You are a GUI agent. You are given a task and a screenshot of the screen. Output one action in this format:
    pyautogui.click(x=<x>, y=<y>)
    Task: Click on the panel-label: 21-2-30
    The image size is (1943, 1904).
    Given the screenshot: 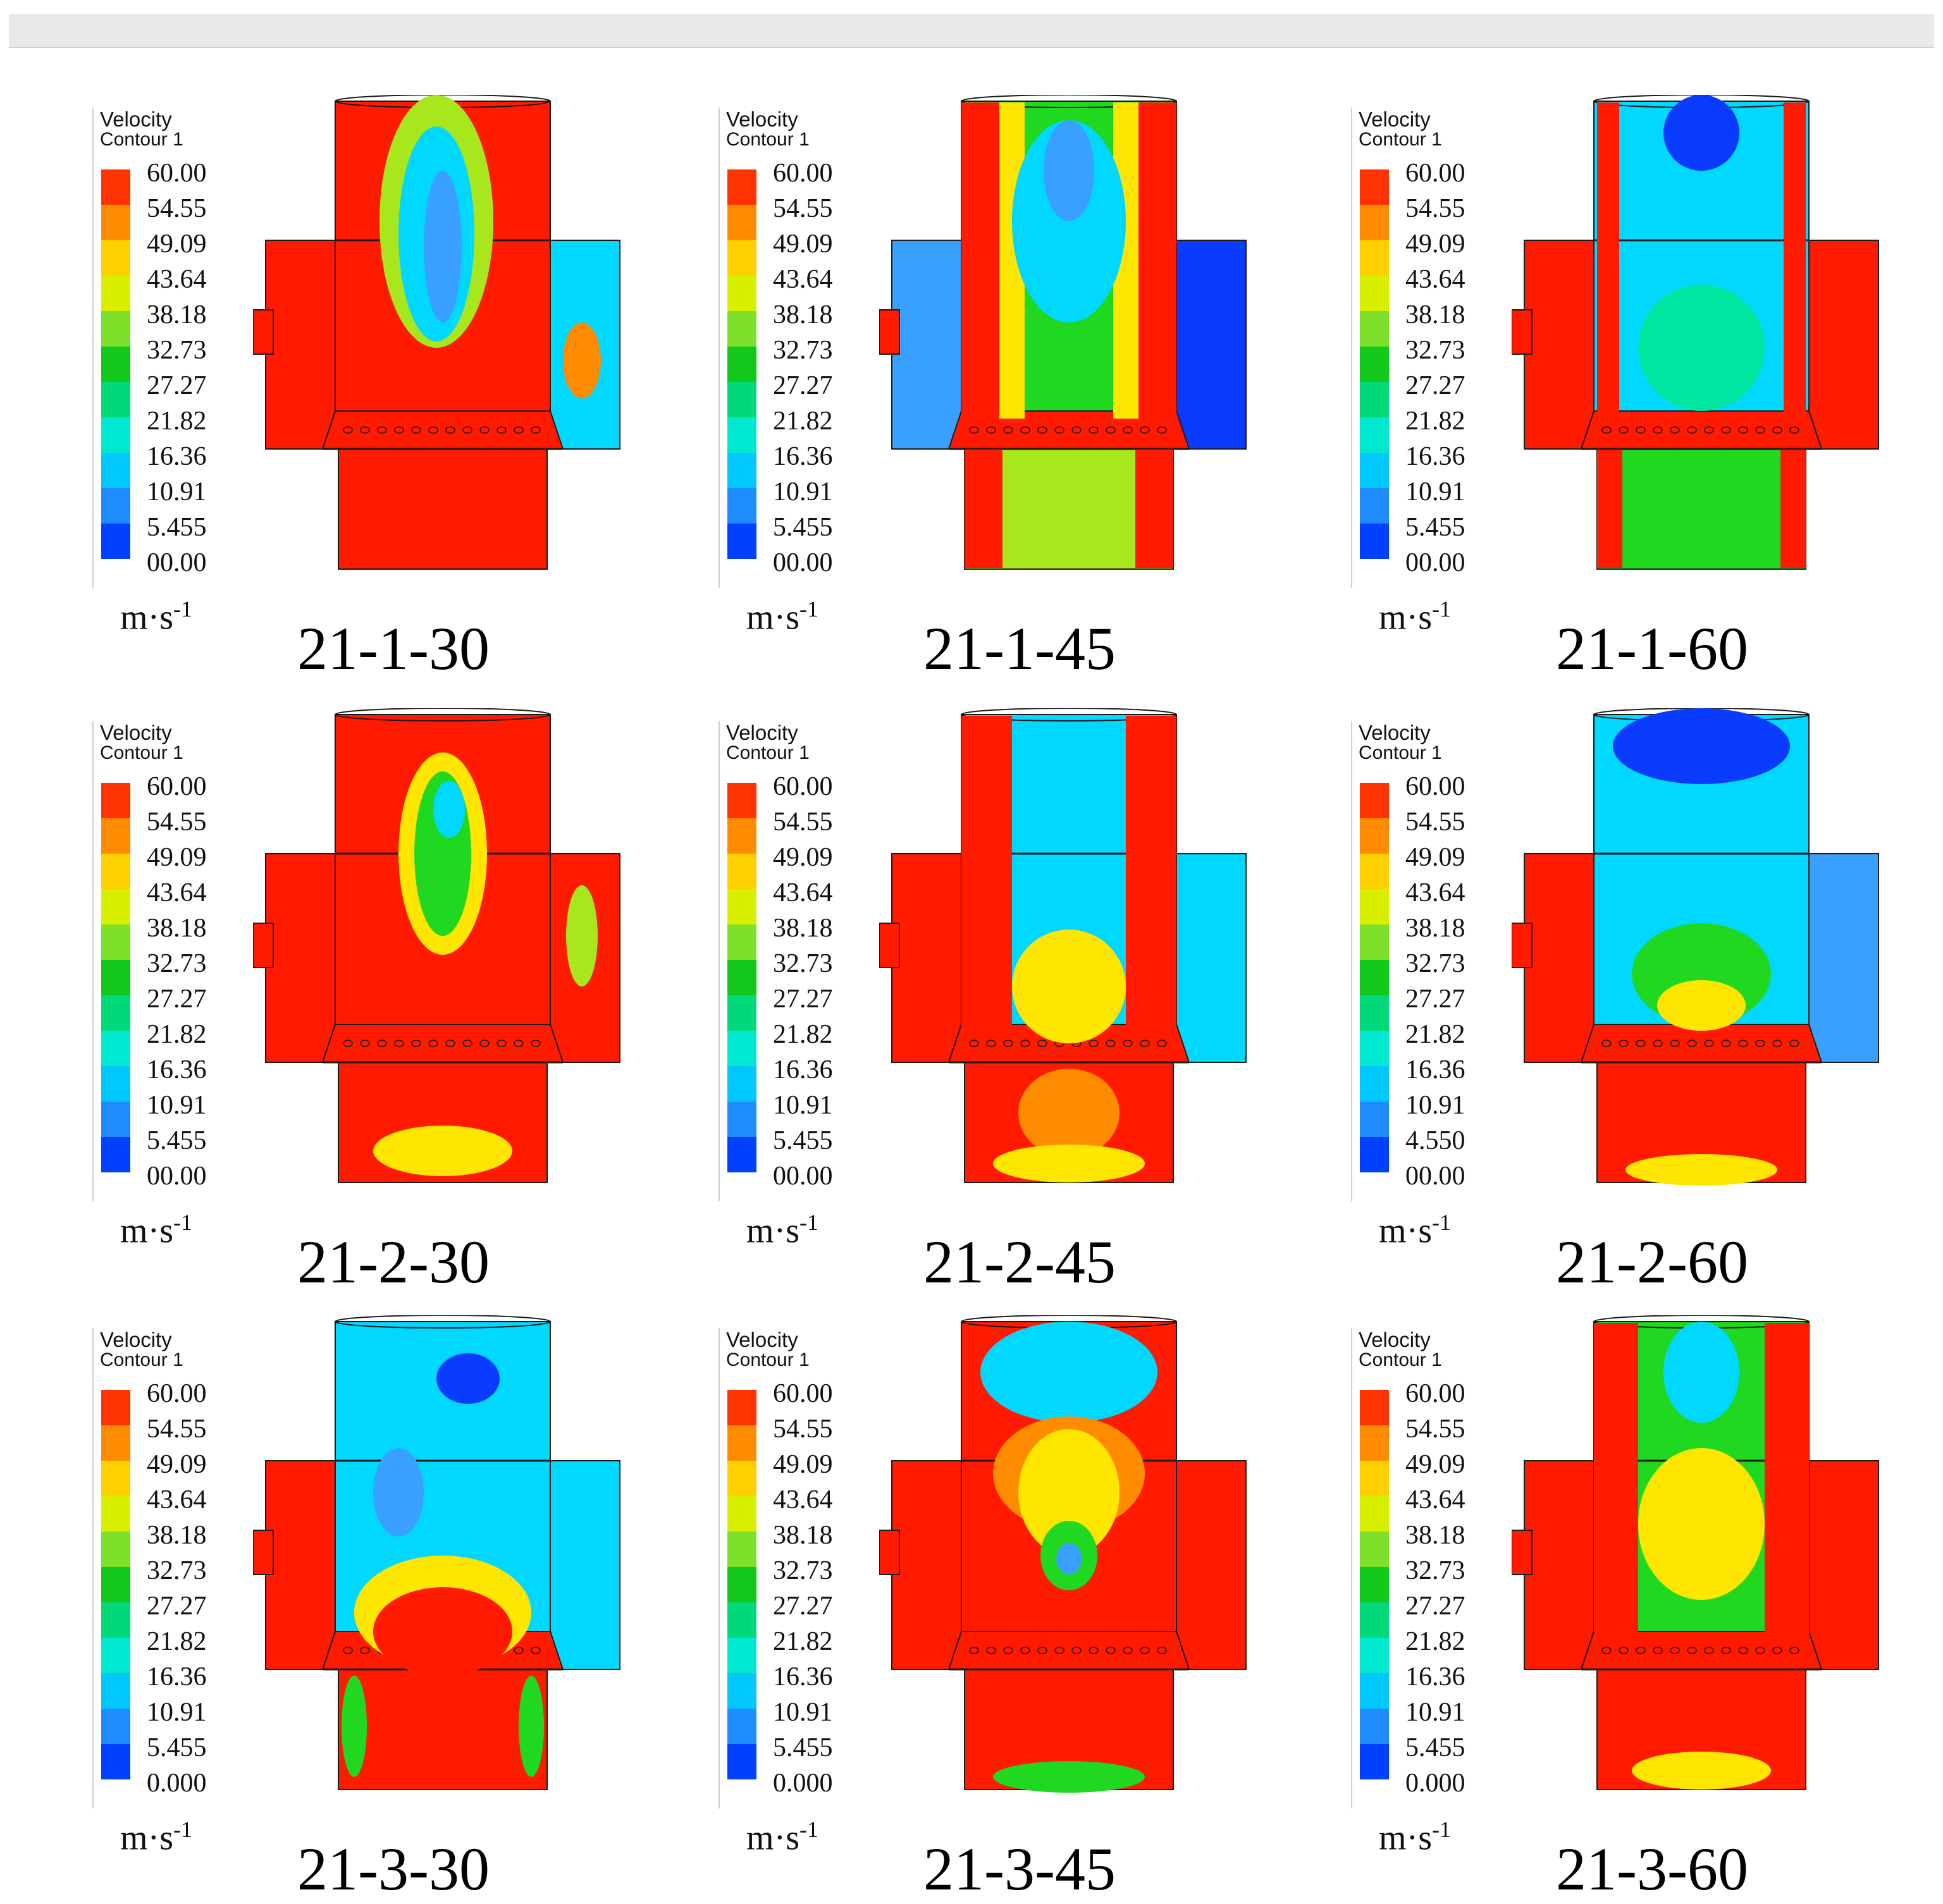 What is the action you would take?
    pyautogui.click(x=393, y=1262)
    